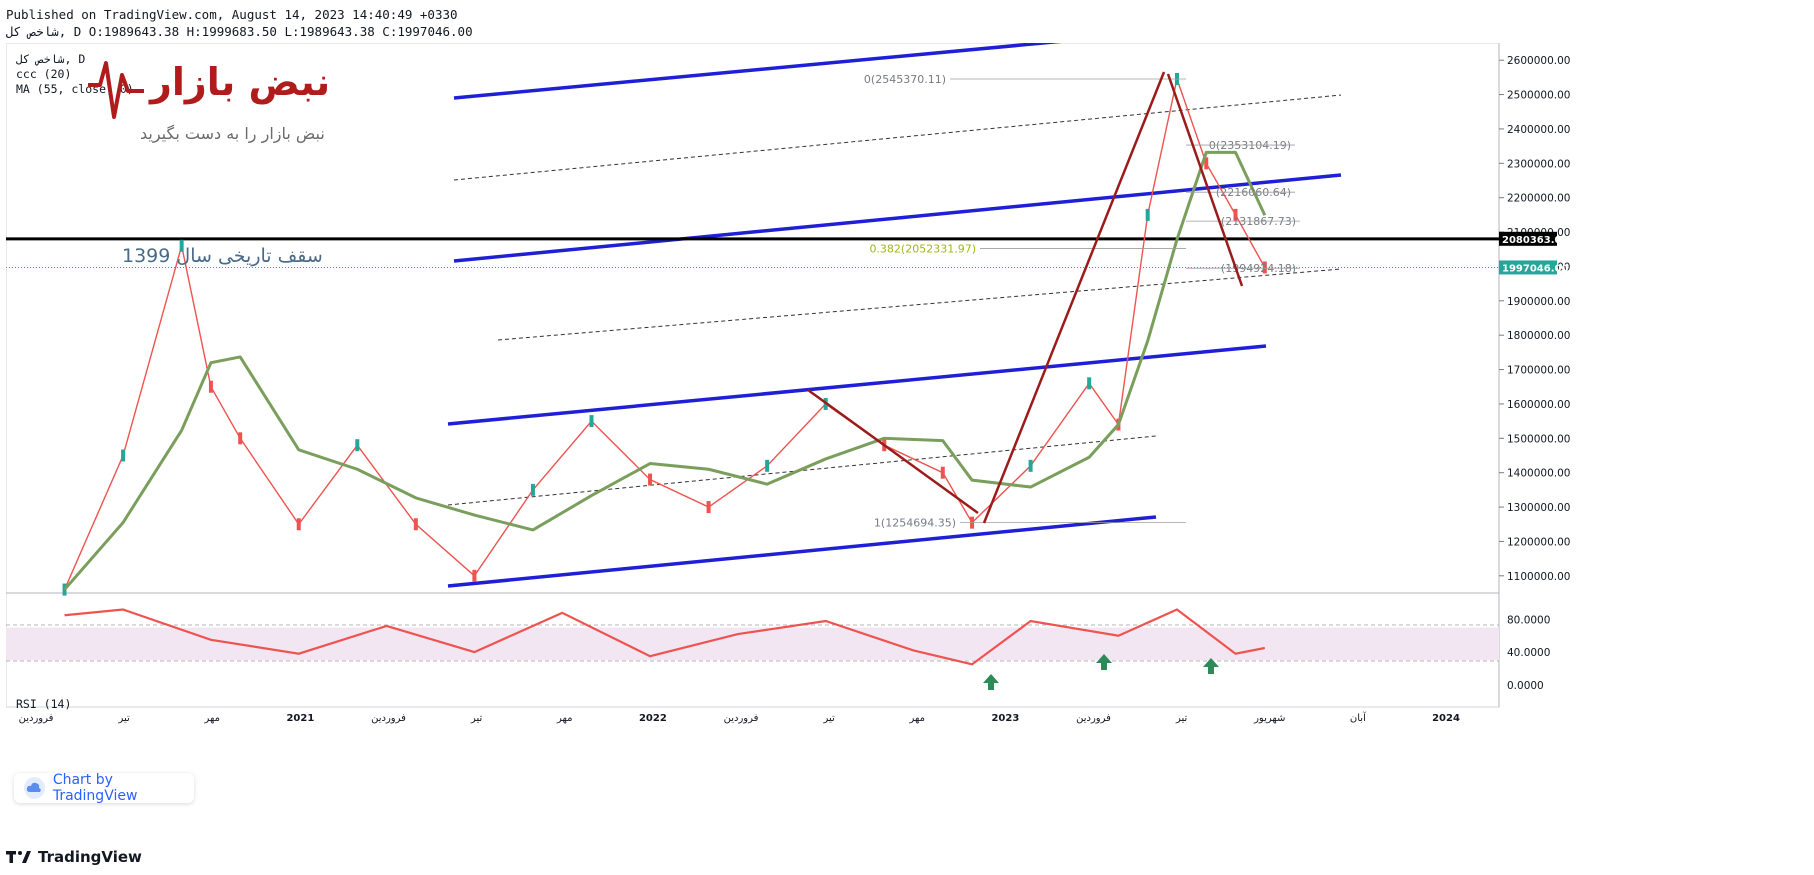  What do you see at coordinates (1358, 717) in the screenshot?
I see `time-tick-label: آبان` at bounding box center [1358, 717].